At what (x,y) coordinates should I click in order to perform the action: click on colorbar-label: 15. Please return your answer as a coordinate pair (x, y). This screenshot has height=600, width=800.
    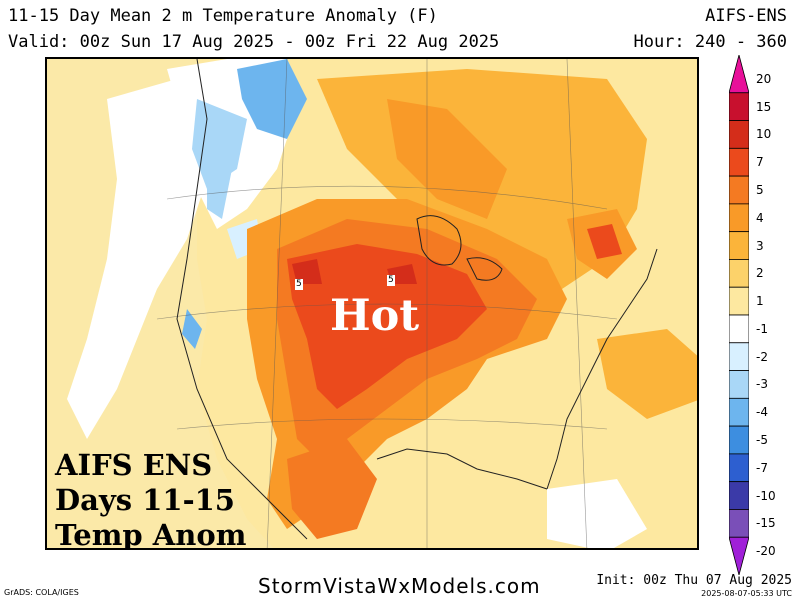
    Looking at the image, I should click on (764, 106).